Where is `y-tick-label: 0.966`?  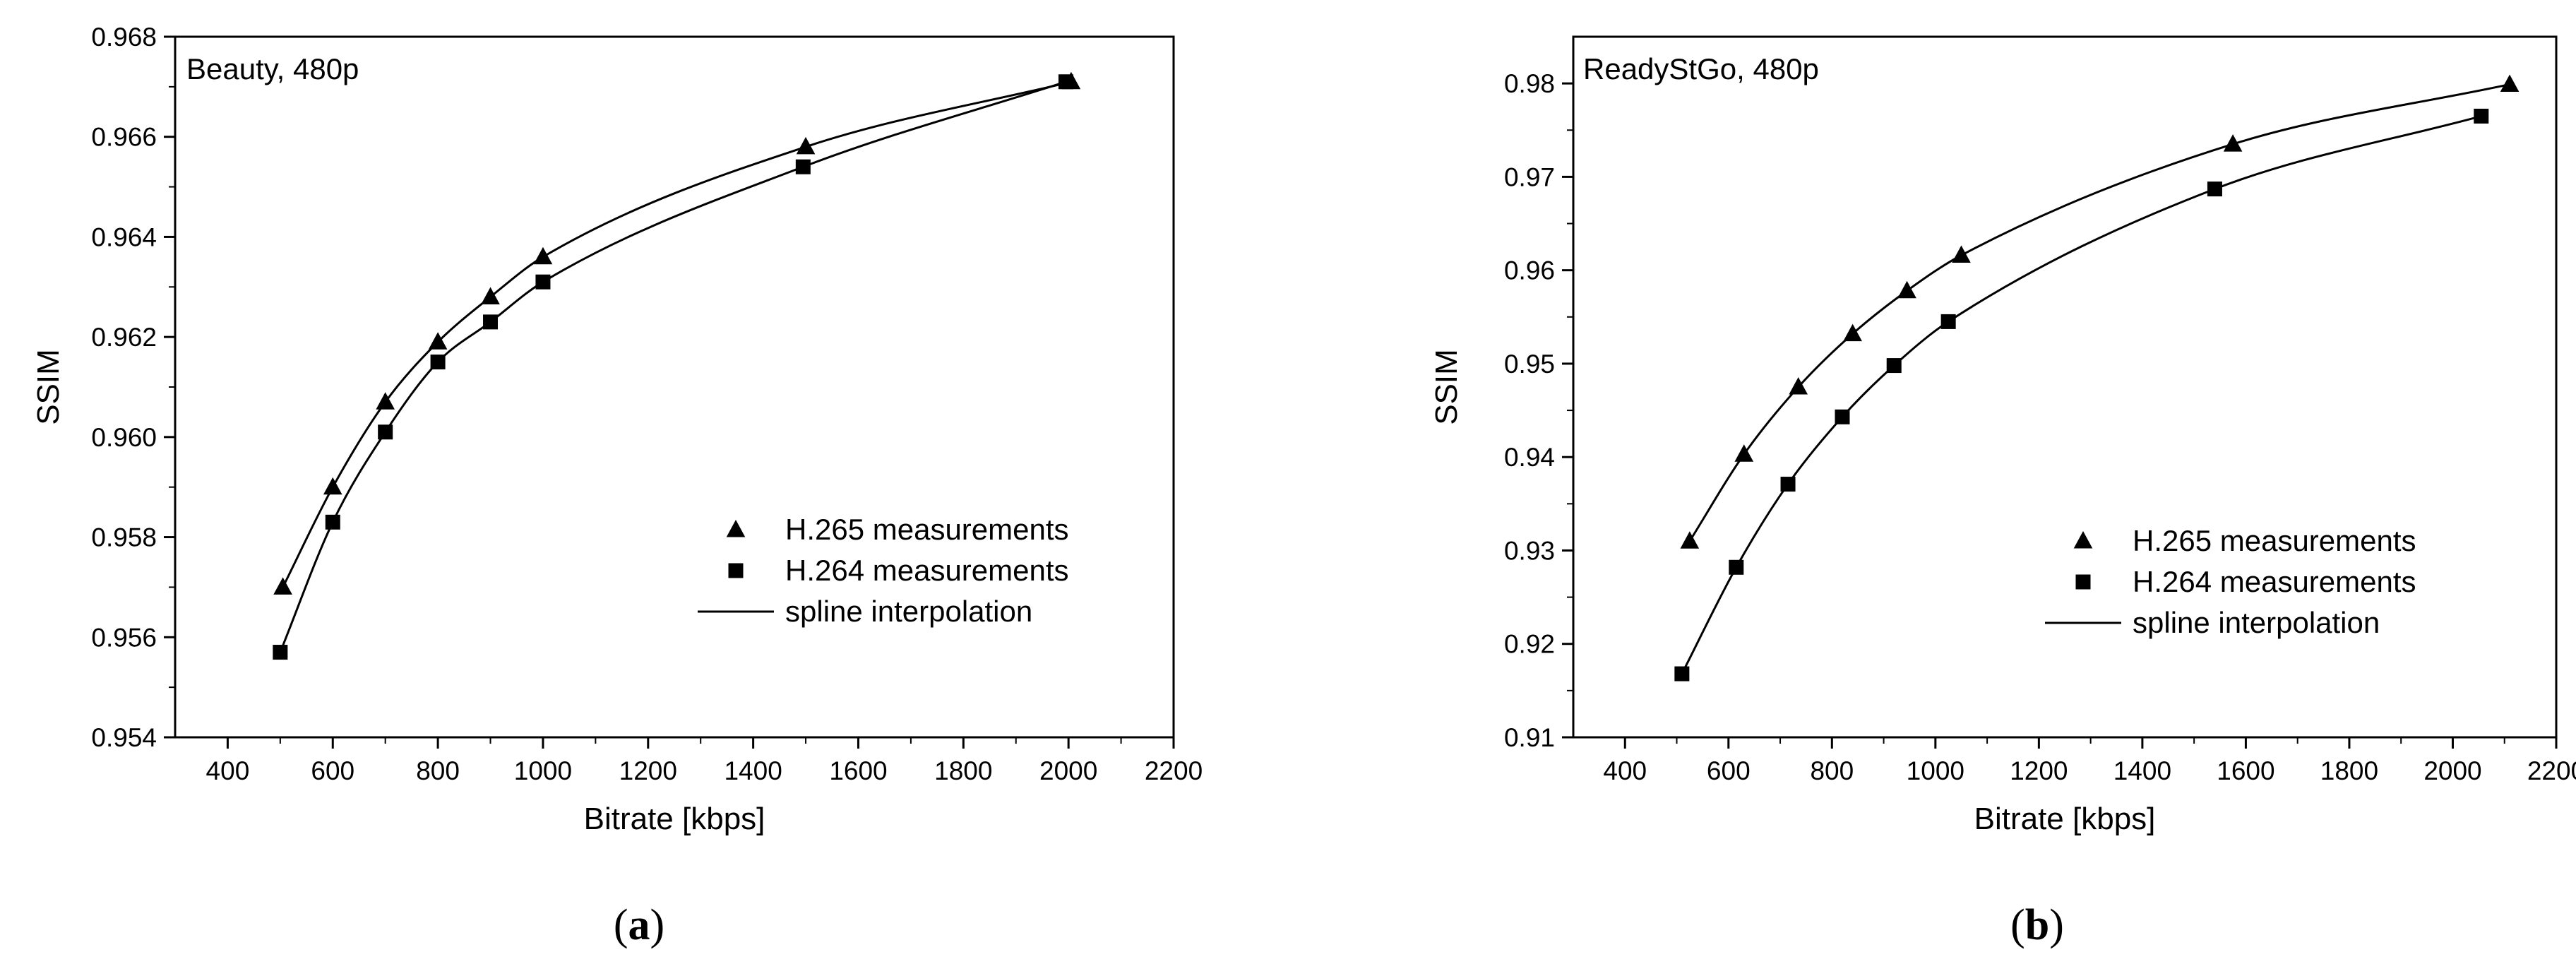
y-tick-label: 0.966 is located at coordinates (124, 137).